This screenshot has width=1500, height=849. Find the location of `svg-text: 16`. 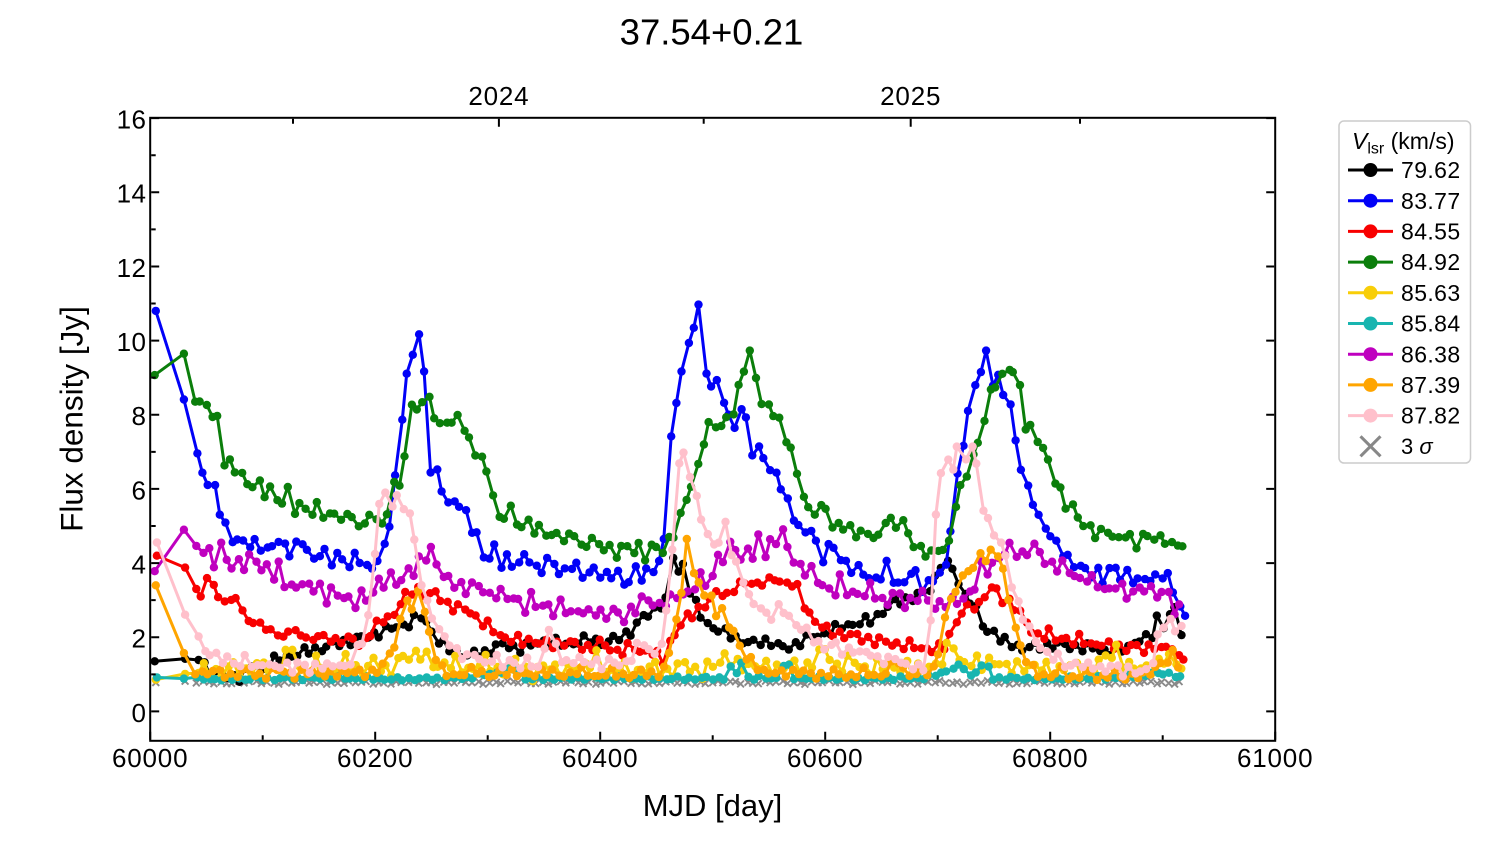

svg-text: 16 is located at coordinates (132, 120).